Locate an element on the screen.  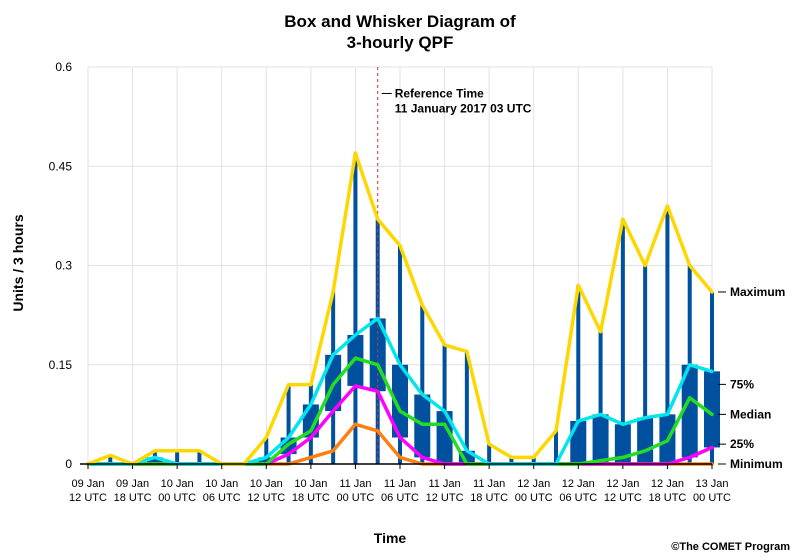
series-label: Maximum is located at coordinates (757, 292).